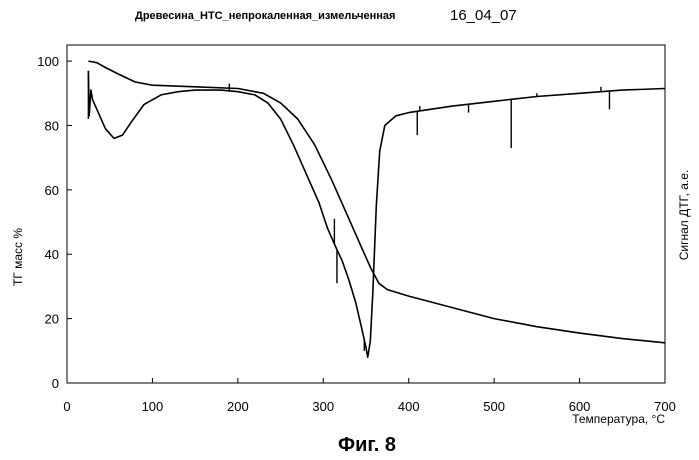 The height and width of the screenshot is (460, 699). What do you see at coordinates (265, 16) in the screenshot?
I see `sample-name: Древесина_НТС_непрокаленная_измельченная` at bounding box center [265, 16].